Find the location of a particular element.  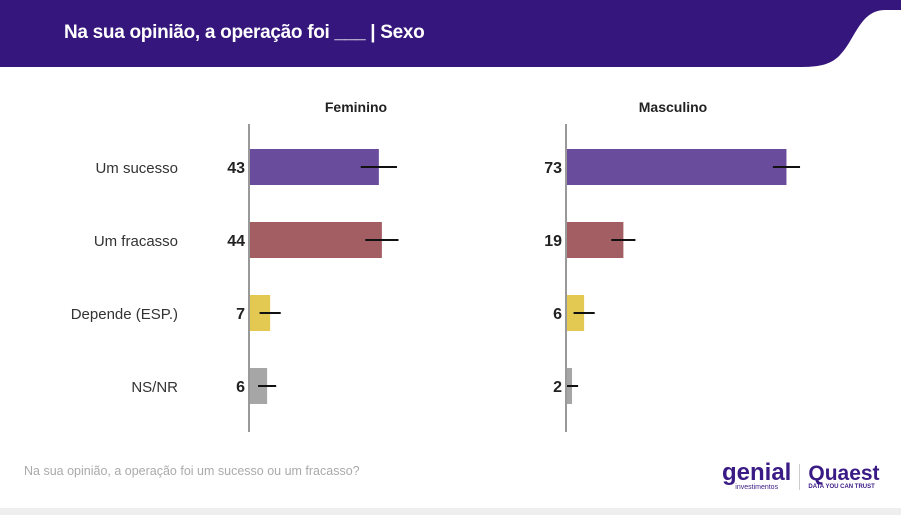

category-label: Um sucesso is located at coordinates (136, 168).